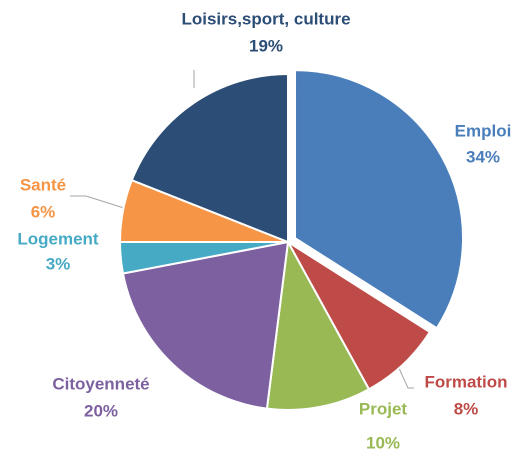 The image size is (522, 455). What do you see at coordinates (465, 381) in the screenshot?
I see `slice-label: Formation` at bounding box center [465, 381].